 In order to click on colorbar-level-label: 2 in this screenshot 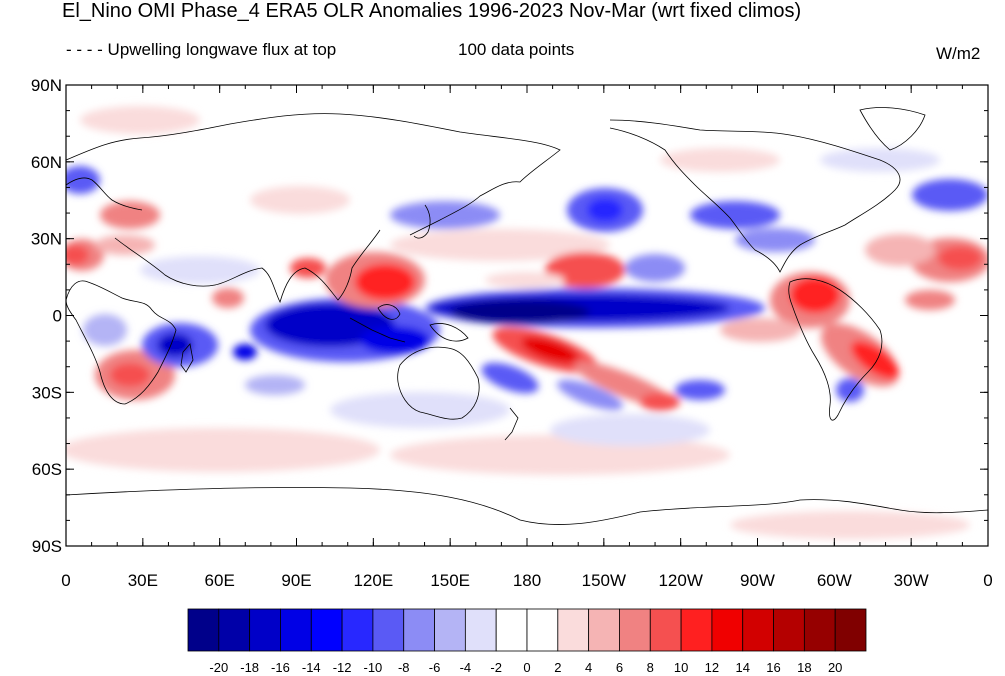, I will do `click(557, 667)`.